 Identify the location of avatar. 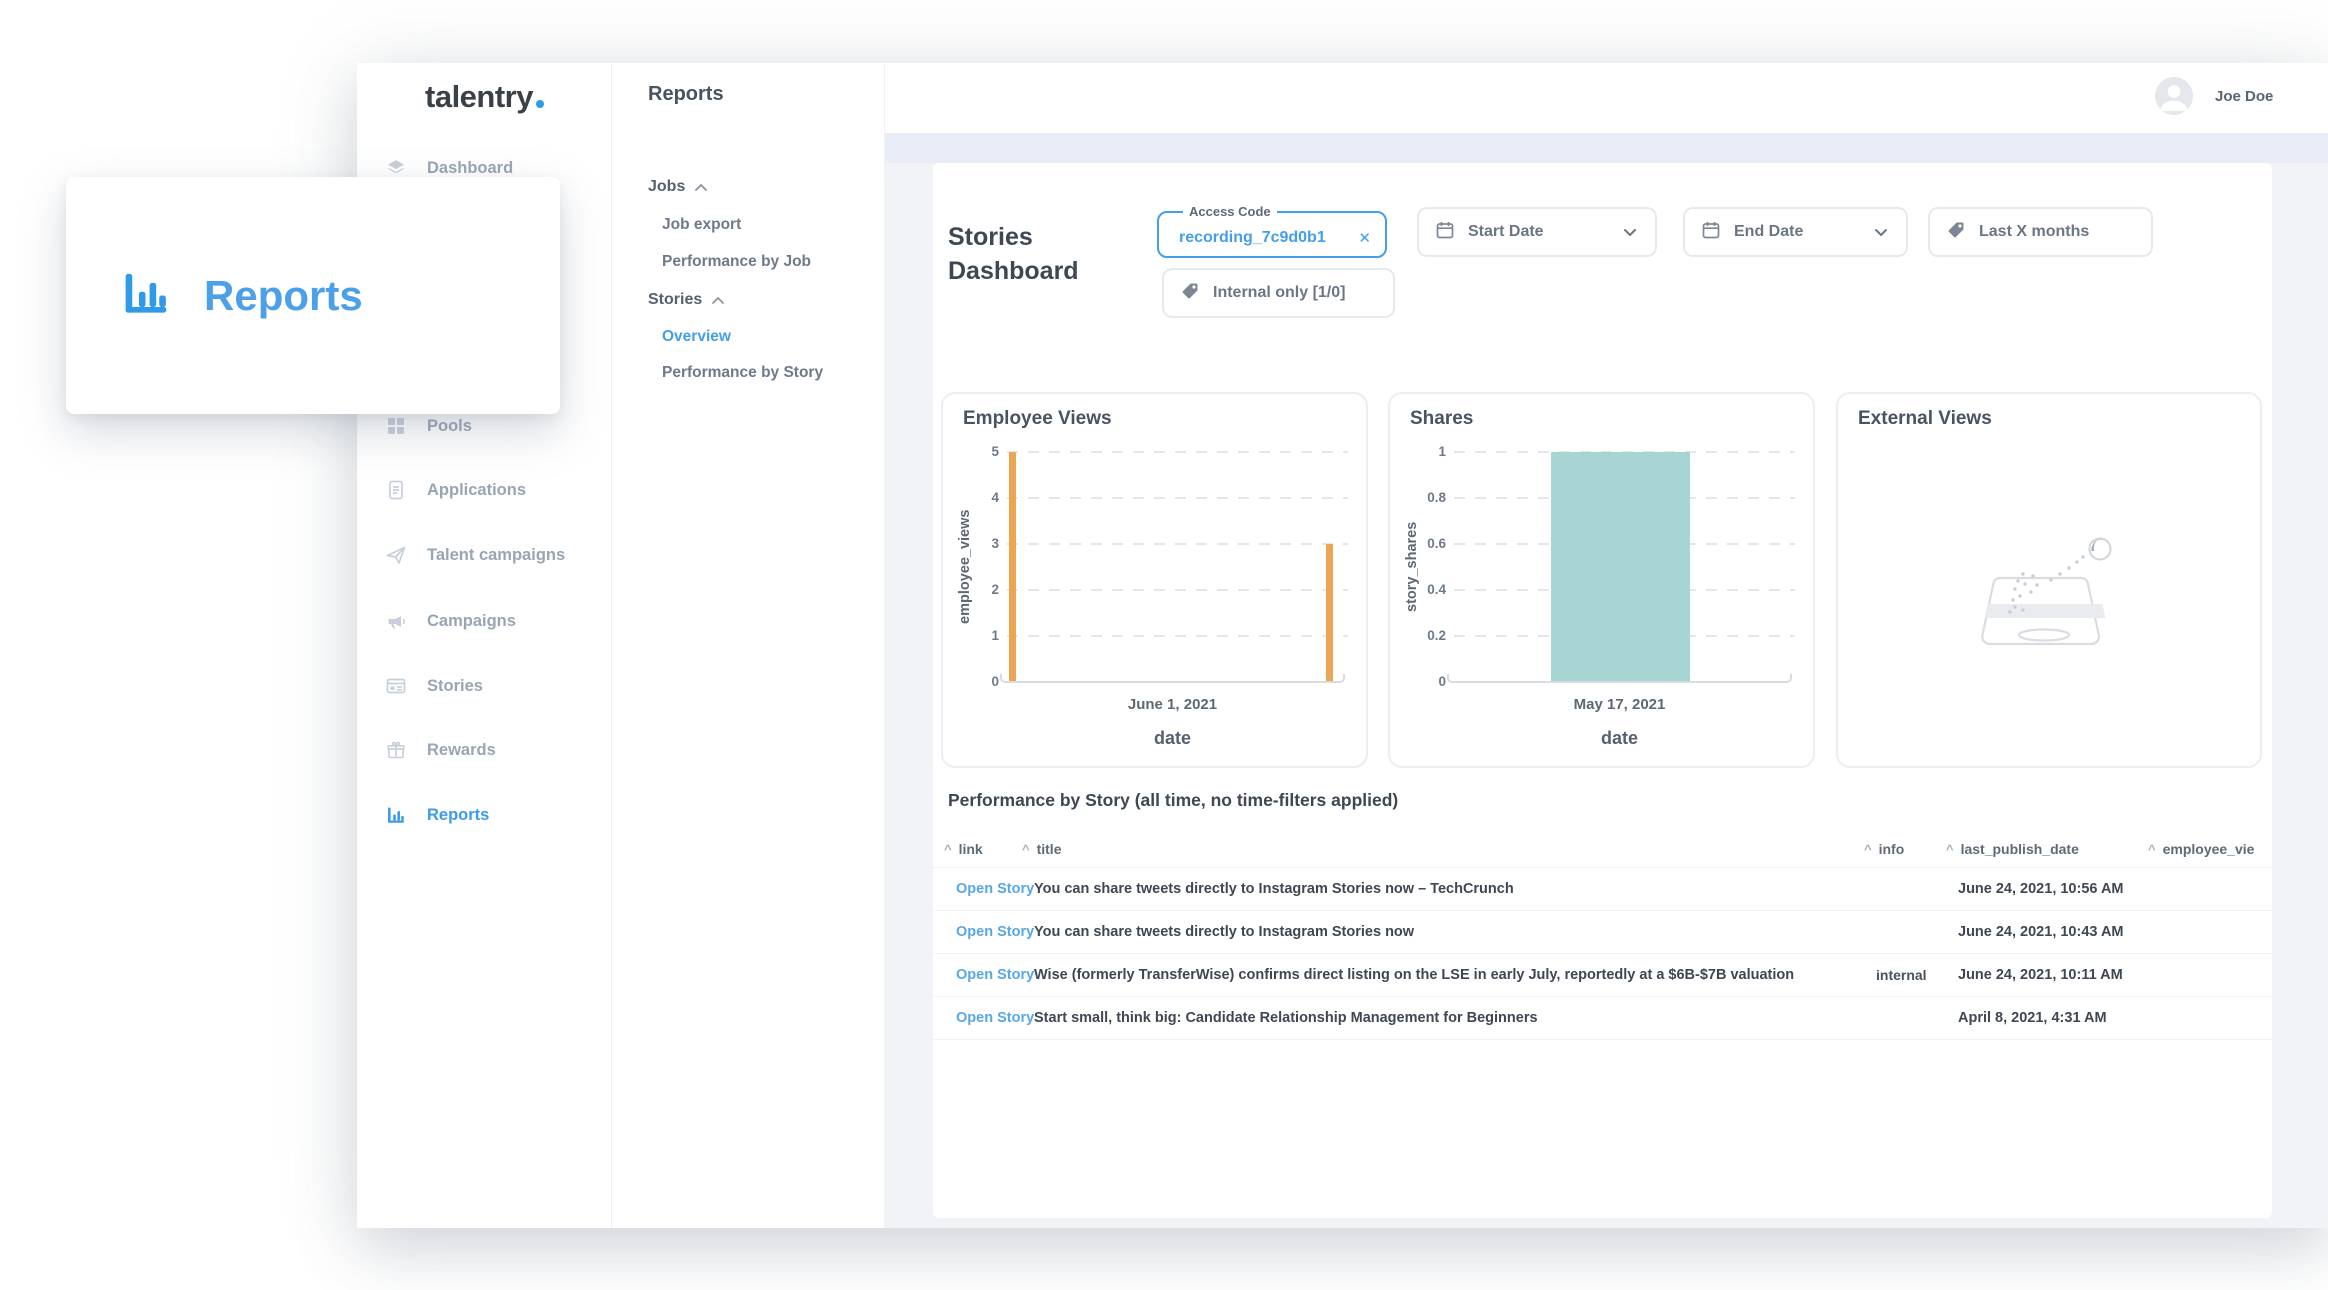
(2174, 96).